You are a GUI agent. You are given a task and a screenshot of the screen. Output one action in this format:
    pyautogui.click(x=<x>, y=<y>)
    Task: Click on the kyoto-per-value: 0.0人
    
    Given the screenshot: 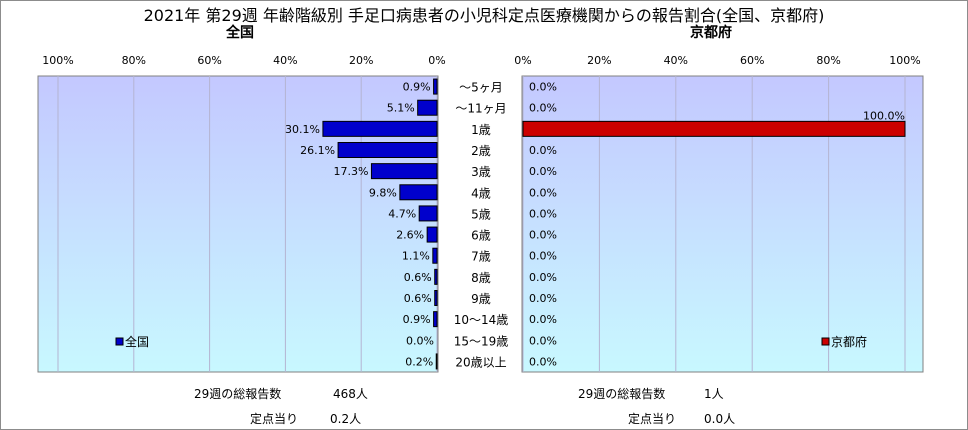 What is the action you would take?
    pyautogui.click(x=720, y=419)
    